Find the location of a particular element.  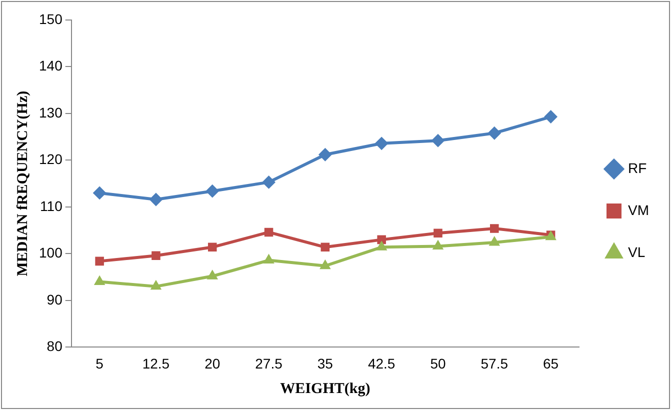

x-tick-label: 42.5 is located at coordinates (382, 363).